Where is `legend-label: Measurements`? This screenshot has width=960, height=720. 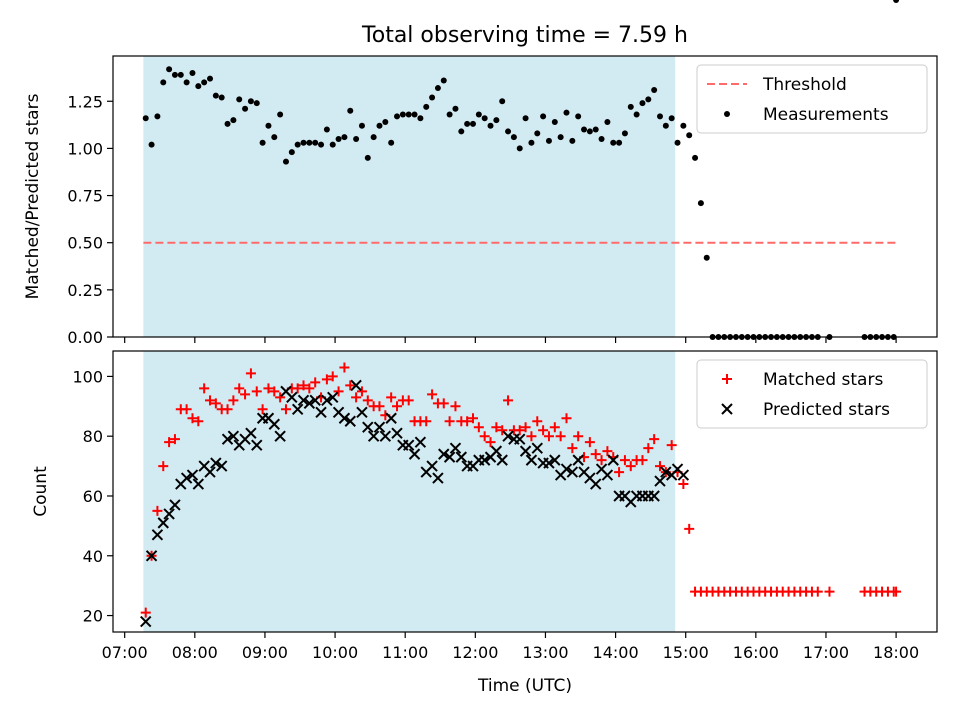
legend-label: Measurements is located at coordinates (826, 115).